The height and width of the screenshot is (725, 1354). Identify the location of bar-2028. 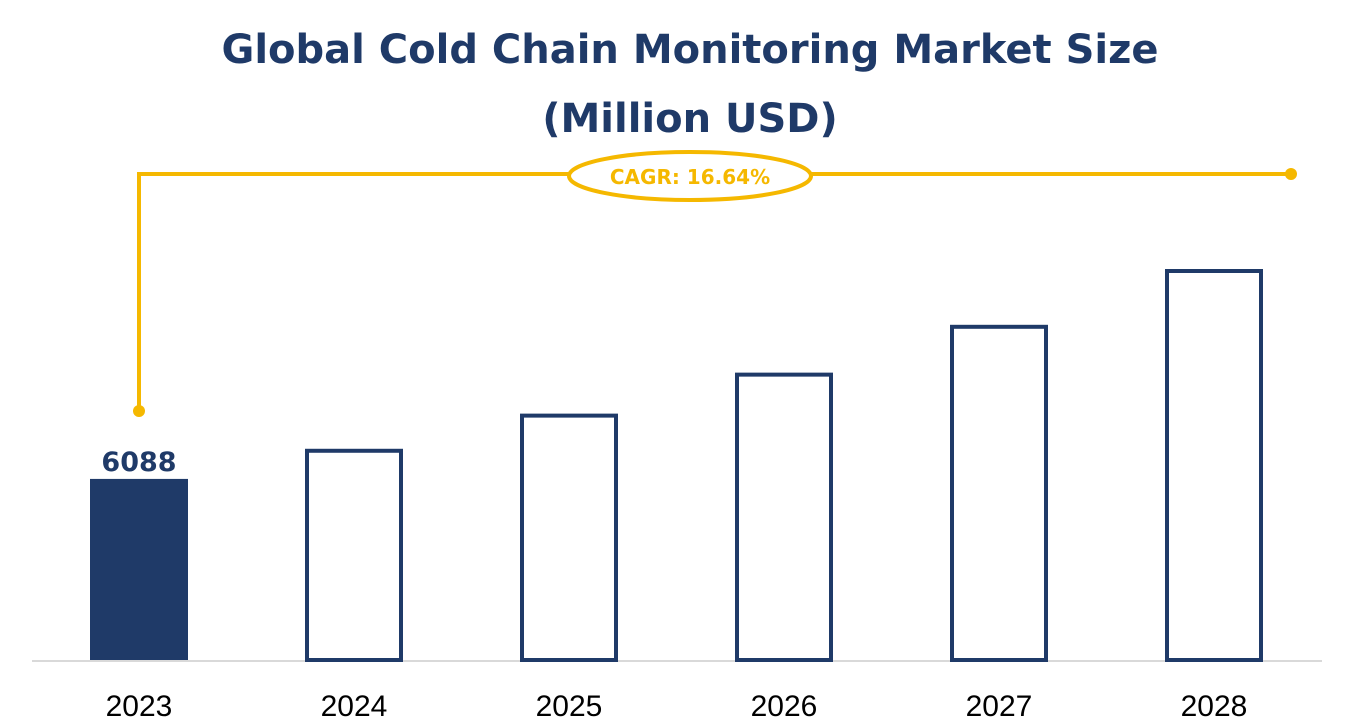
(1214, 465).